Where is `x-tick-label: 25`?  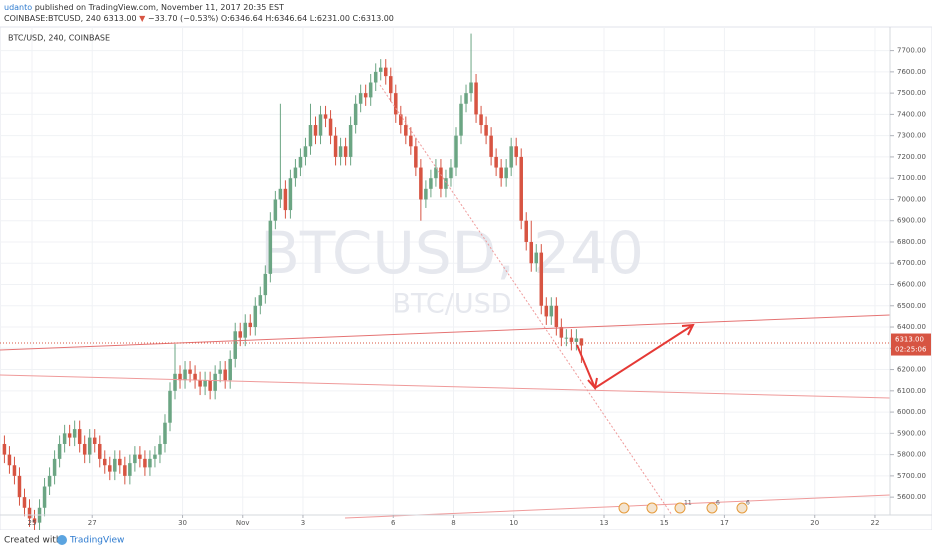 x-tick-label: 25 is located at coordinates (32, 523).